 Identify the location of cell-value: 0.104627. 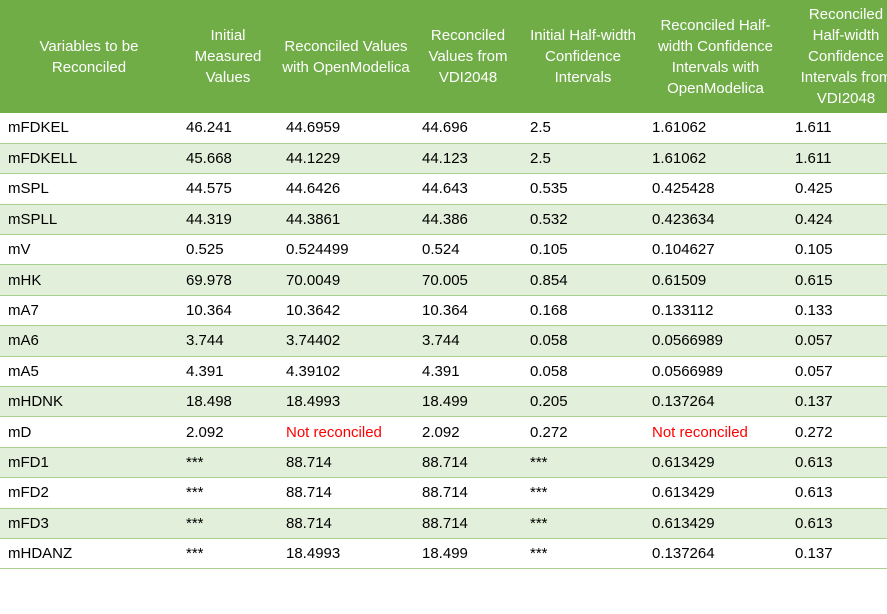
(715, 250).